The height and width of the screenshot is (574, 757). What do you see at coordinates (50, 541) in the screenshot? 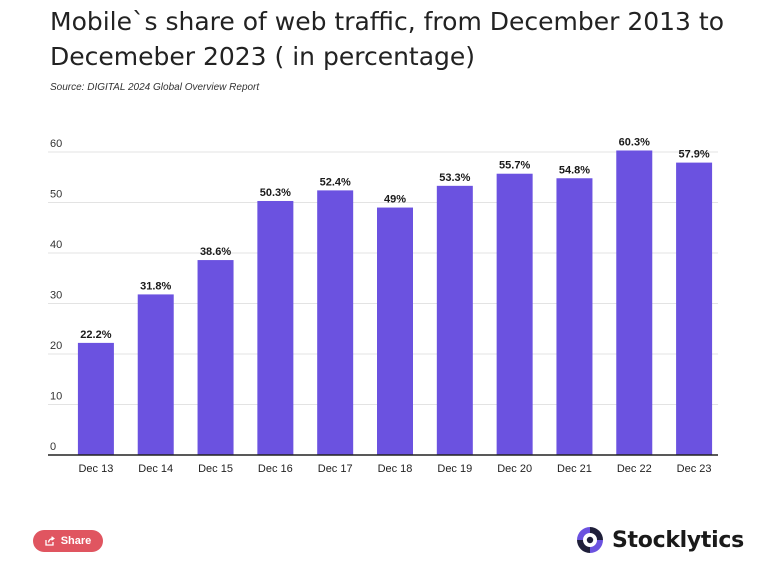
I see `share-icon` at bounding box center [50, 541].